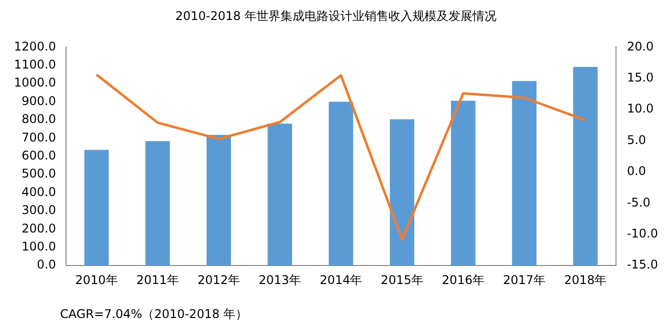  What do you see at coordinates (280, 279) in the screenshot?
I see `x-tick-label: 2013年` at bounding box center [280, 279].